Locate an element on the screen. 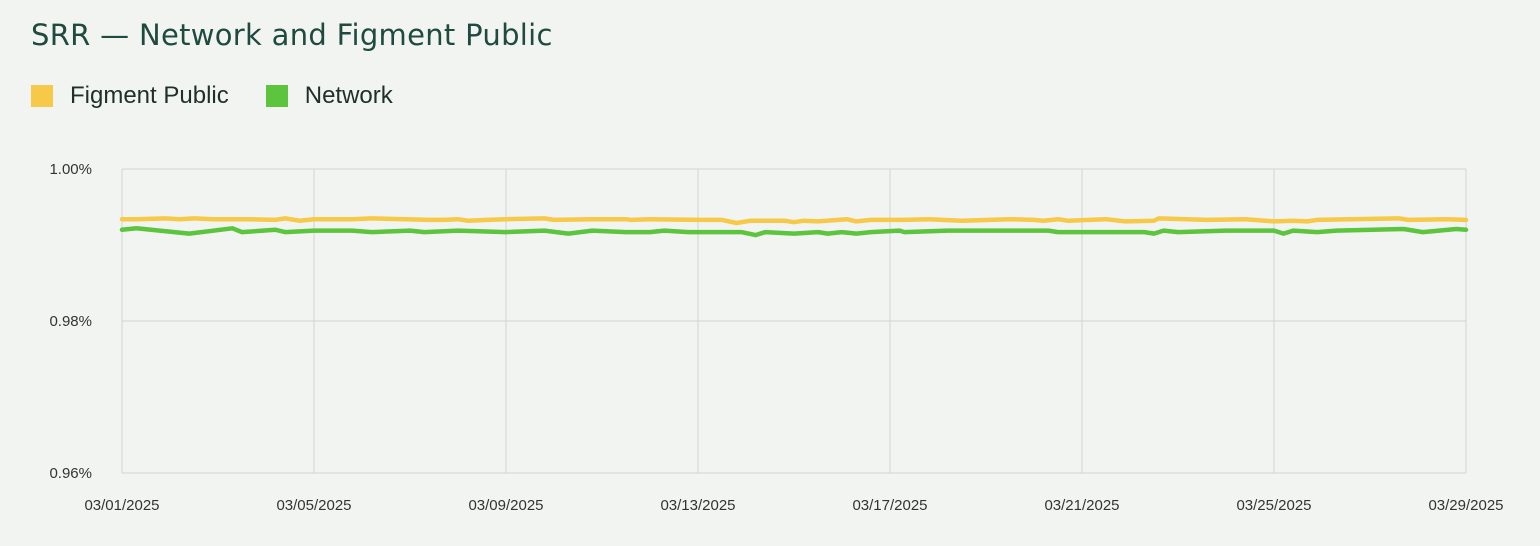 This screenshot has width=1540, height=546. chart-title: SRR — Network and Figment Public is located at coordinates (292, 35).